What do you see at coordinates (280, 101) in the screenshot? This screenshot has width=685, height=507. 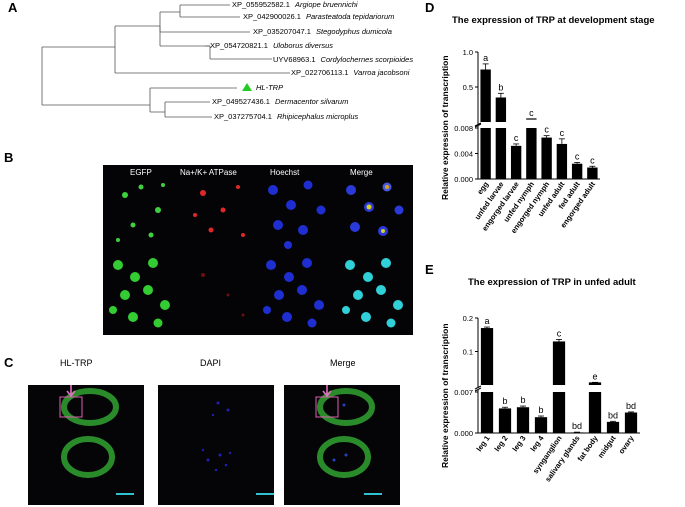 I see `tree-leaf-8: XP_049527436.1 Dermacentor silvarum` at bounding box center [280, 101].